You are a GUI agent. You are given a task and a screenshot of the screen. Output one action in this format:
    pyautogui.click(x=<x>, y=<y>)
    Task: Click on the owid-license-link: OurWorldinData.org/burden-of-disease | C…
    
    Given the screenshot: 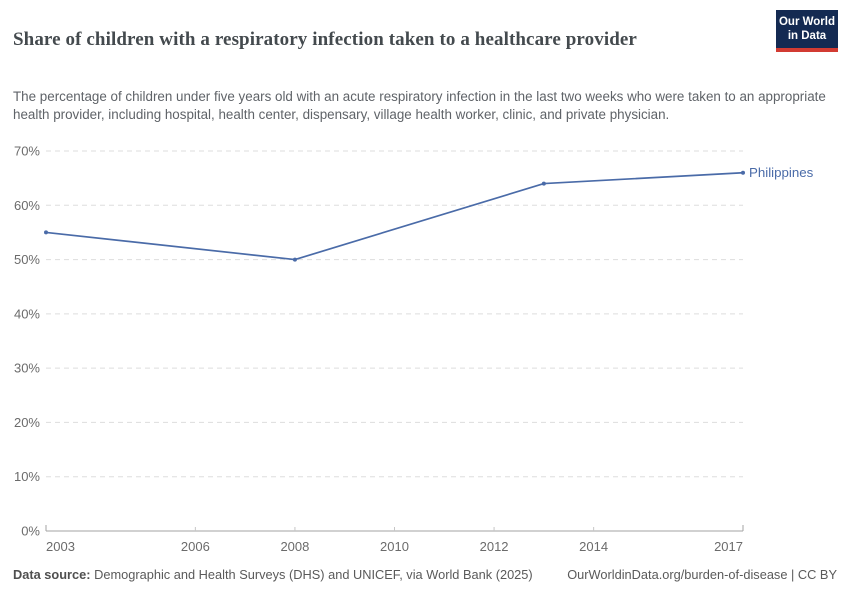 What is the action you would take?
    pyautogui.click(x=702, y=574)
    